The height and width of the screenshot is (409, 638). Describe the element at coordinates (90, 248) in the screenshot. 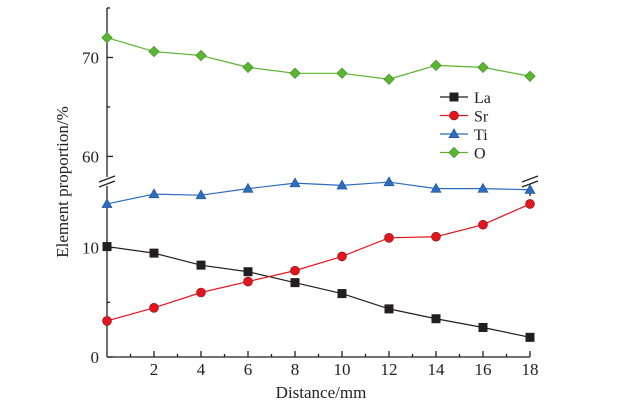

I see `y-tick-label: 10` at that location.